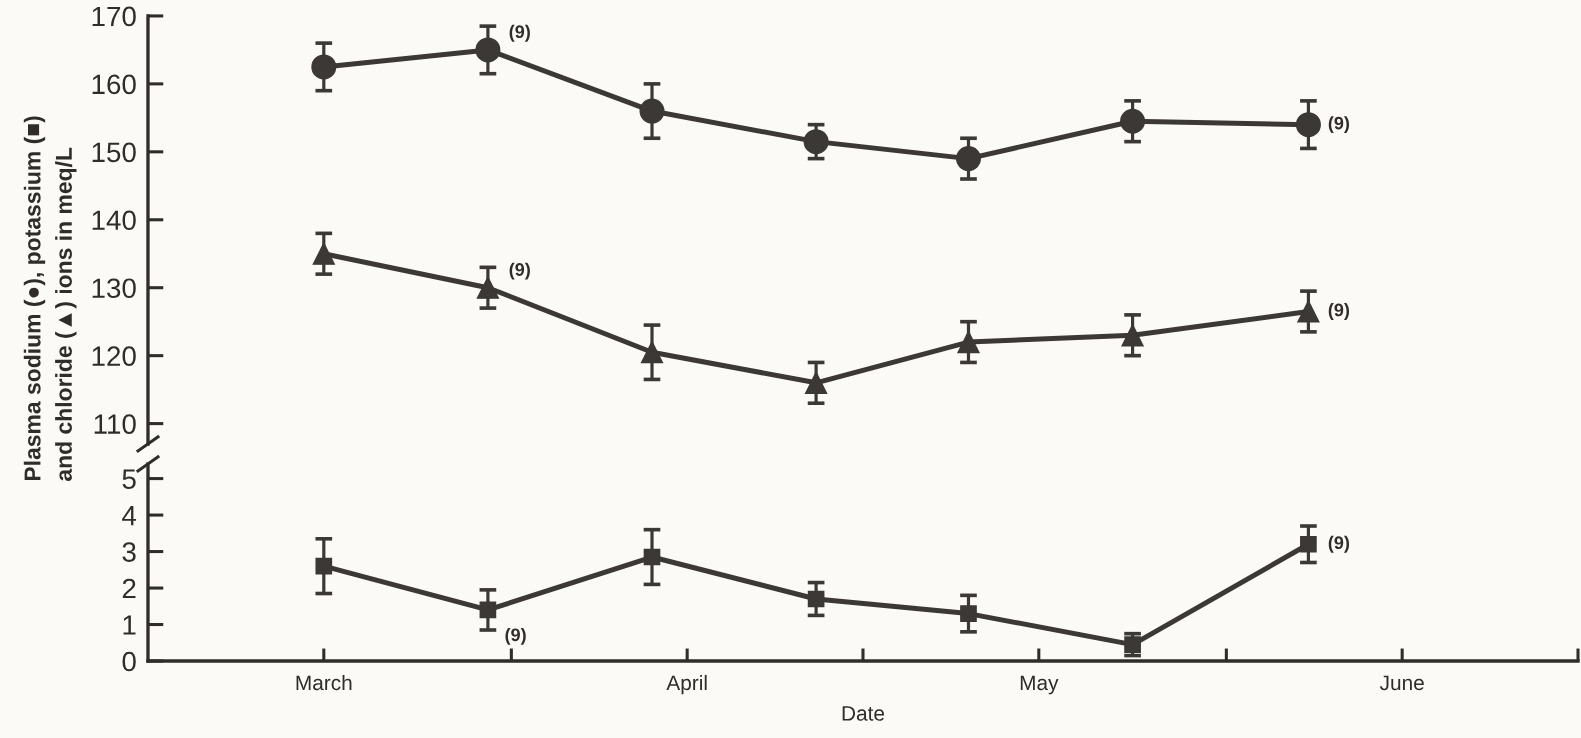 This screenshot has width=1581, height=738. I want to click on y-tick-label: 2, so click(129, 588).